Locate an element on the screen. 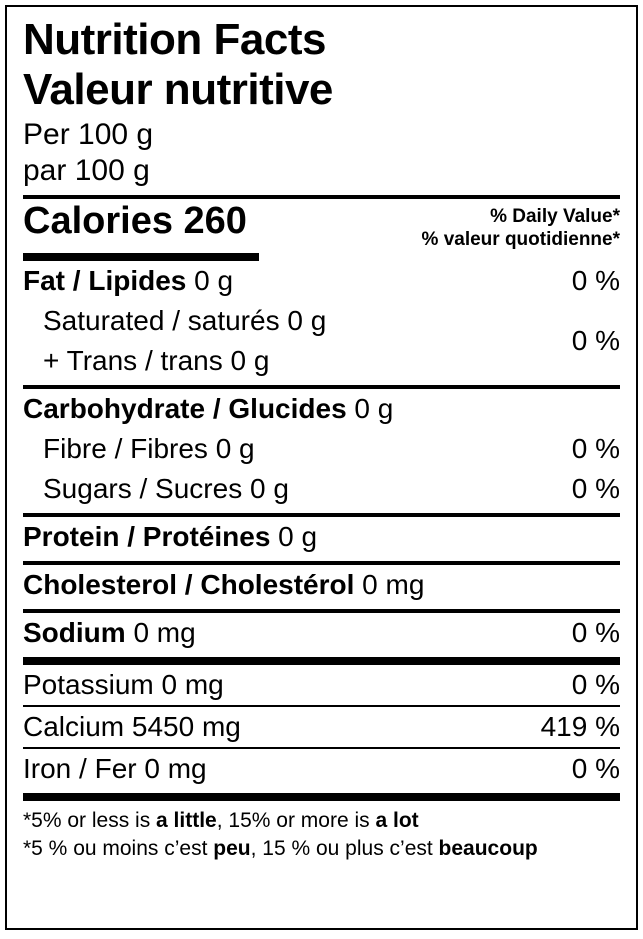 The width and height of the screenshot is (643, 939). thick-bar-above-footnote is located at coordinates (321, 797).